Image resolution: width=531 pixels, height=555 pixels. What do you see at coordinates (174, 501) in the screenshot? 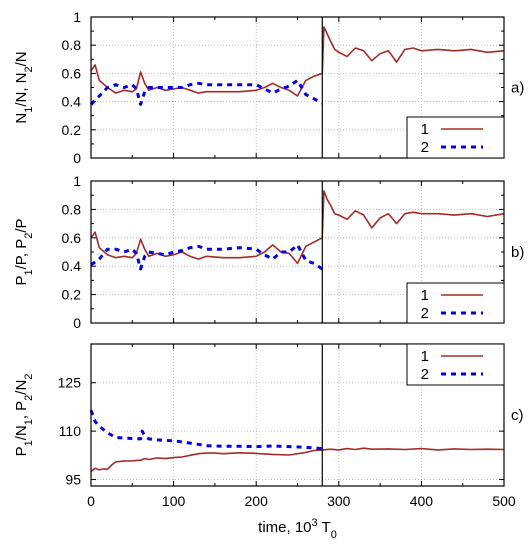
I see `x-tick-label: 100` at bounding box center [174, 501].